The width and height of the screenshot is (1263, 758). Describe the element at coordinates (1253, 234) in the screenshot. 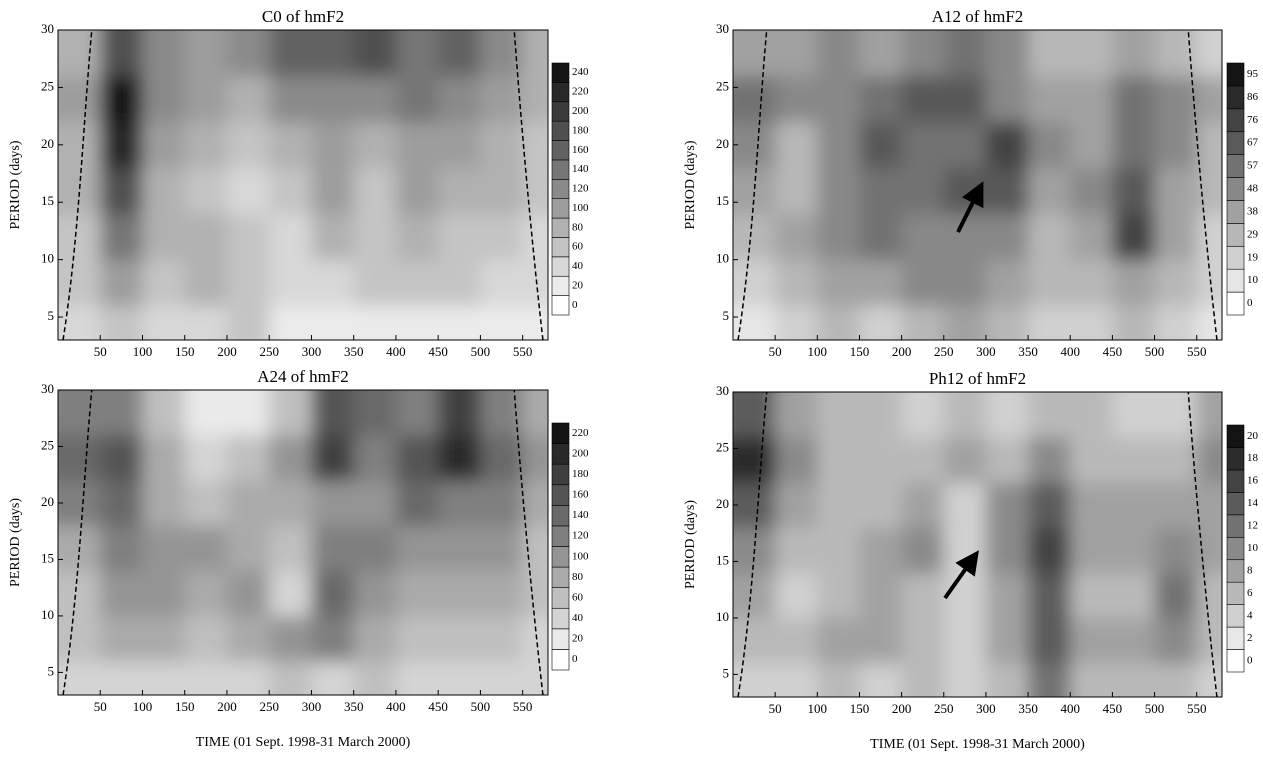

I see `colorbar-label: 29` at that location.